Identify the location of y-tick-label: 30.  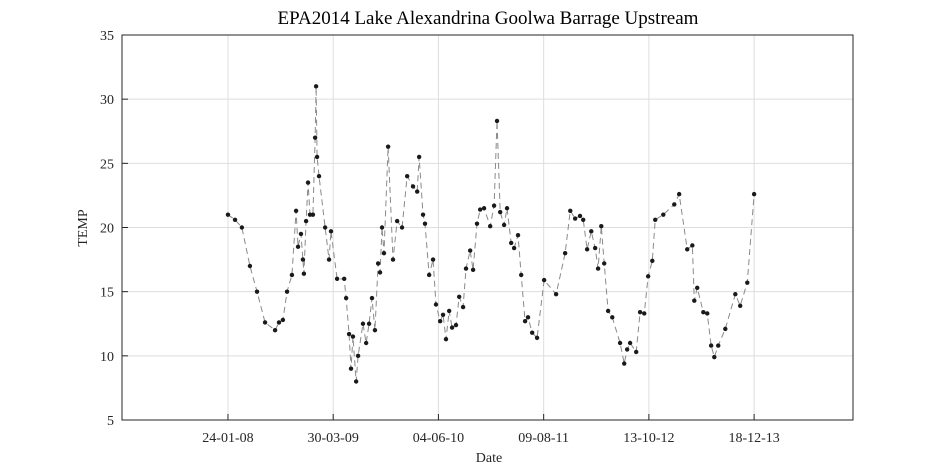
(107, 100).